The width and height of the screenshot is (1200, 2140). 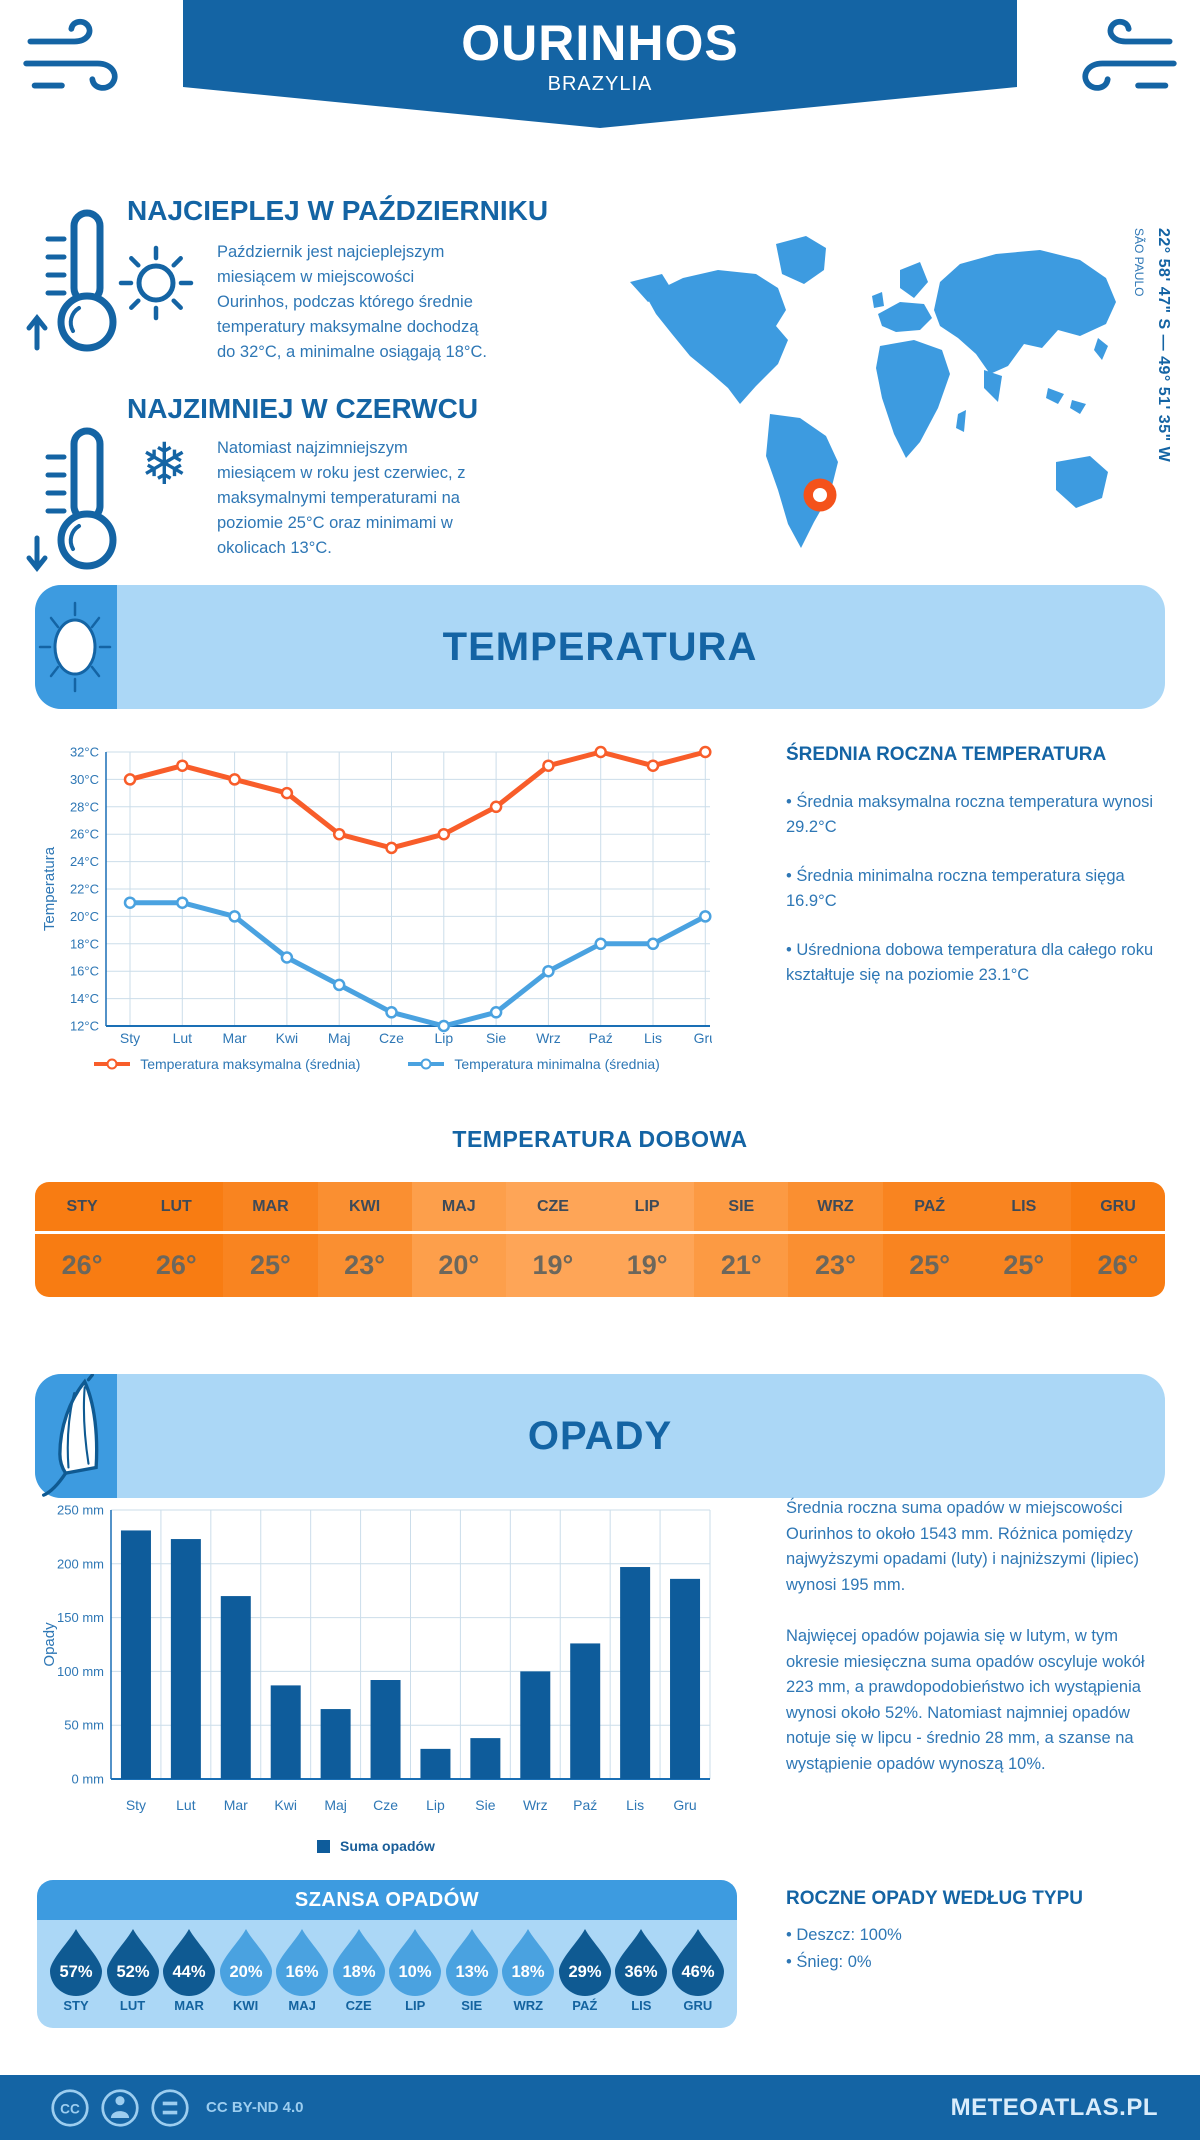 What do you see at coordinates (741, 1206) in the screenshot?
I see `daily-temp-month: SIE` at bounding box center [741, 1206].